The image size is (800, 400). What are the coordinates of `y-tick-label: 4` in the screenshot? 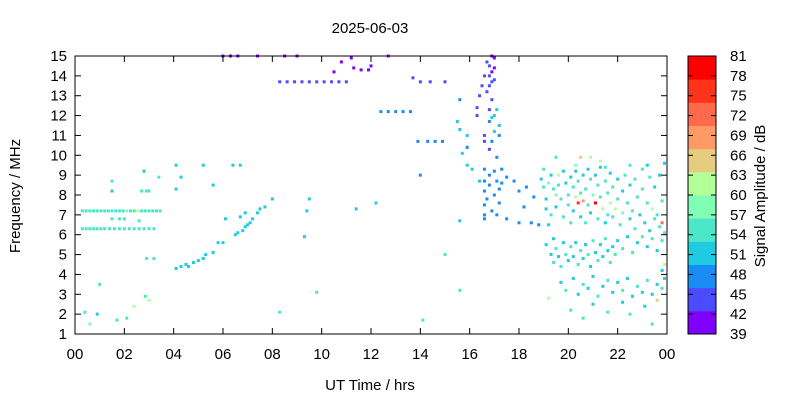 It's located at (63, 274).